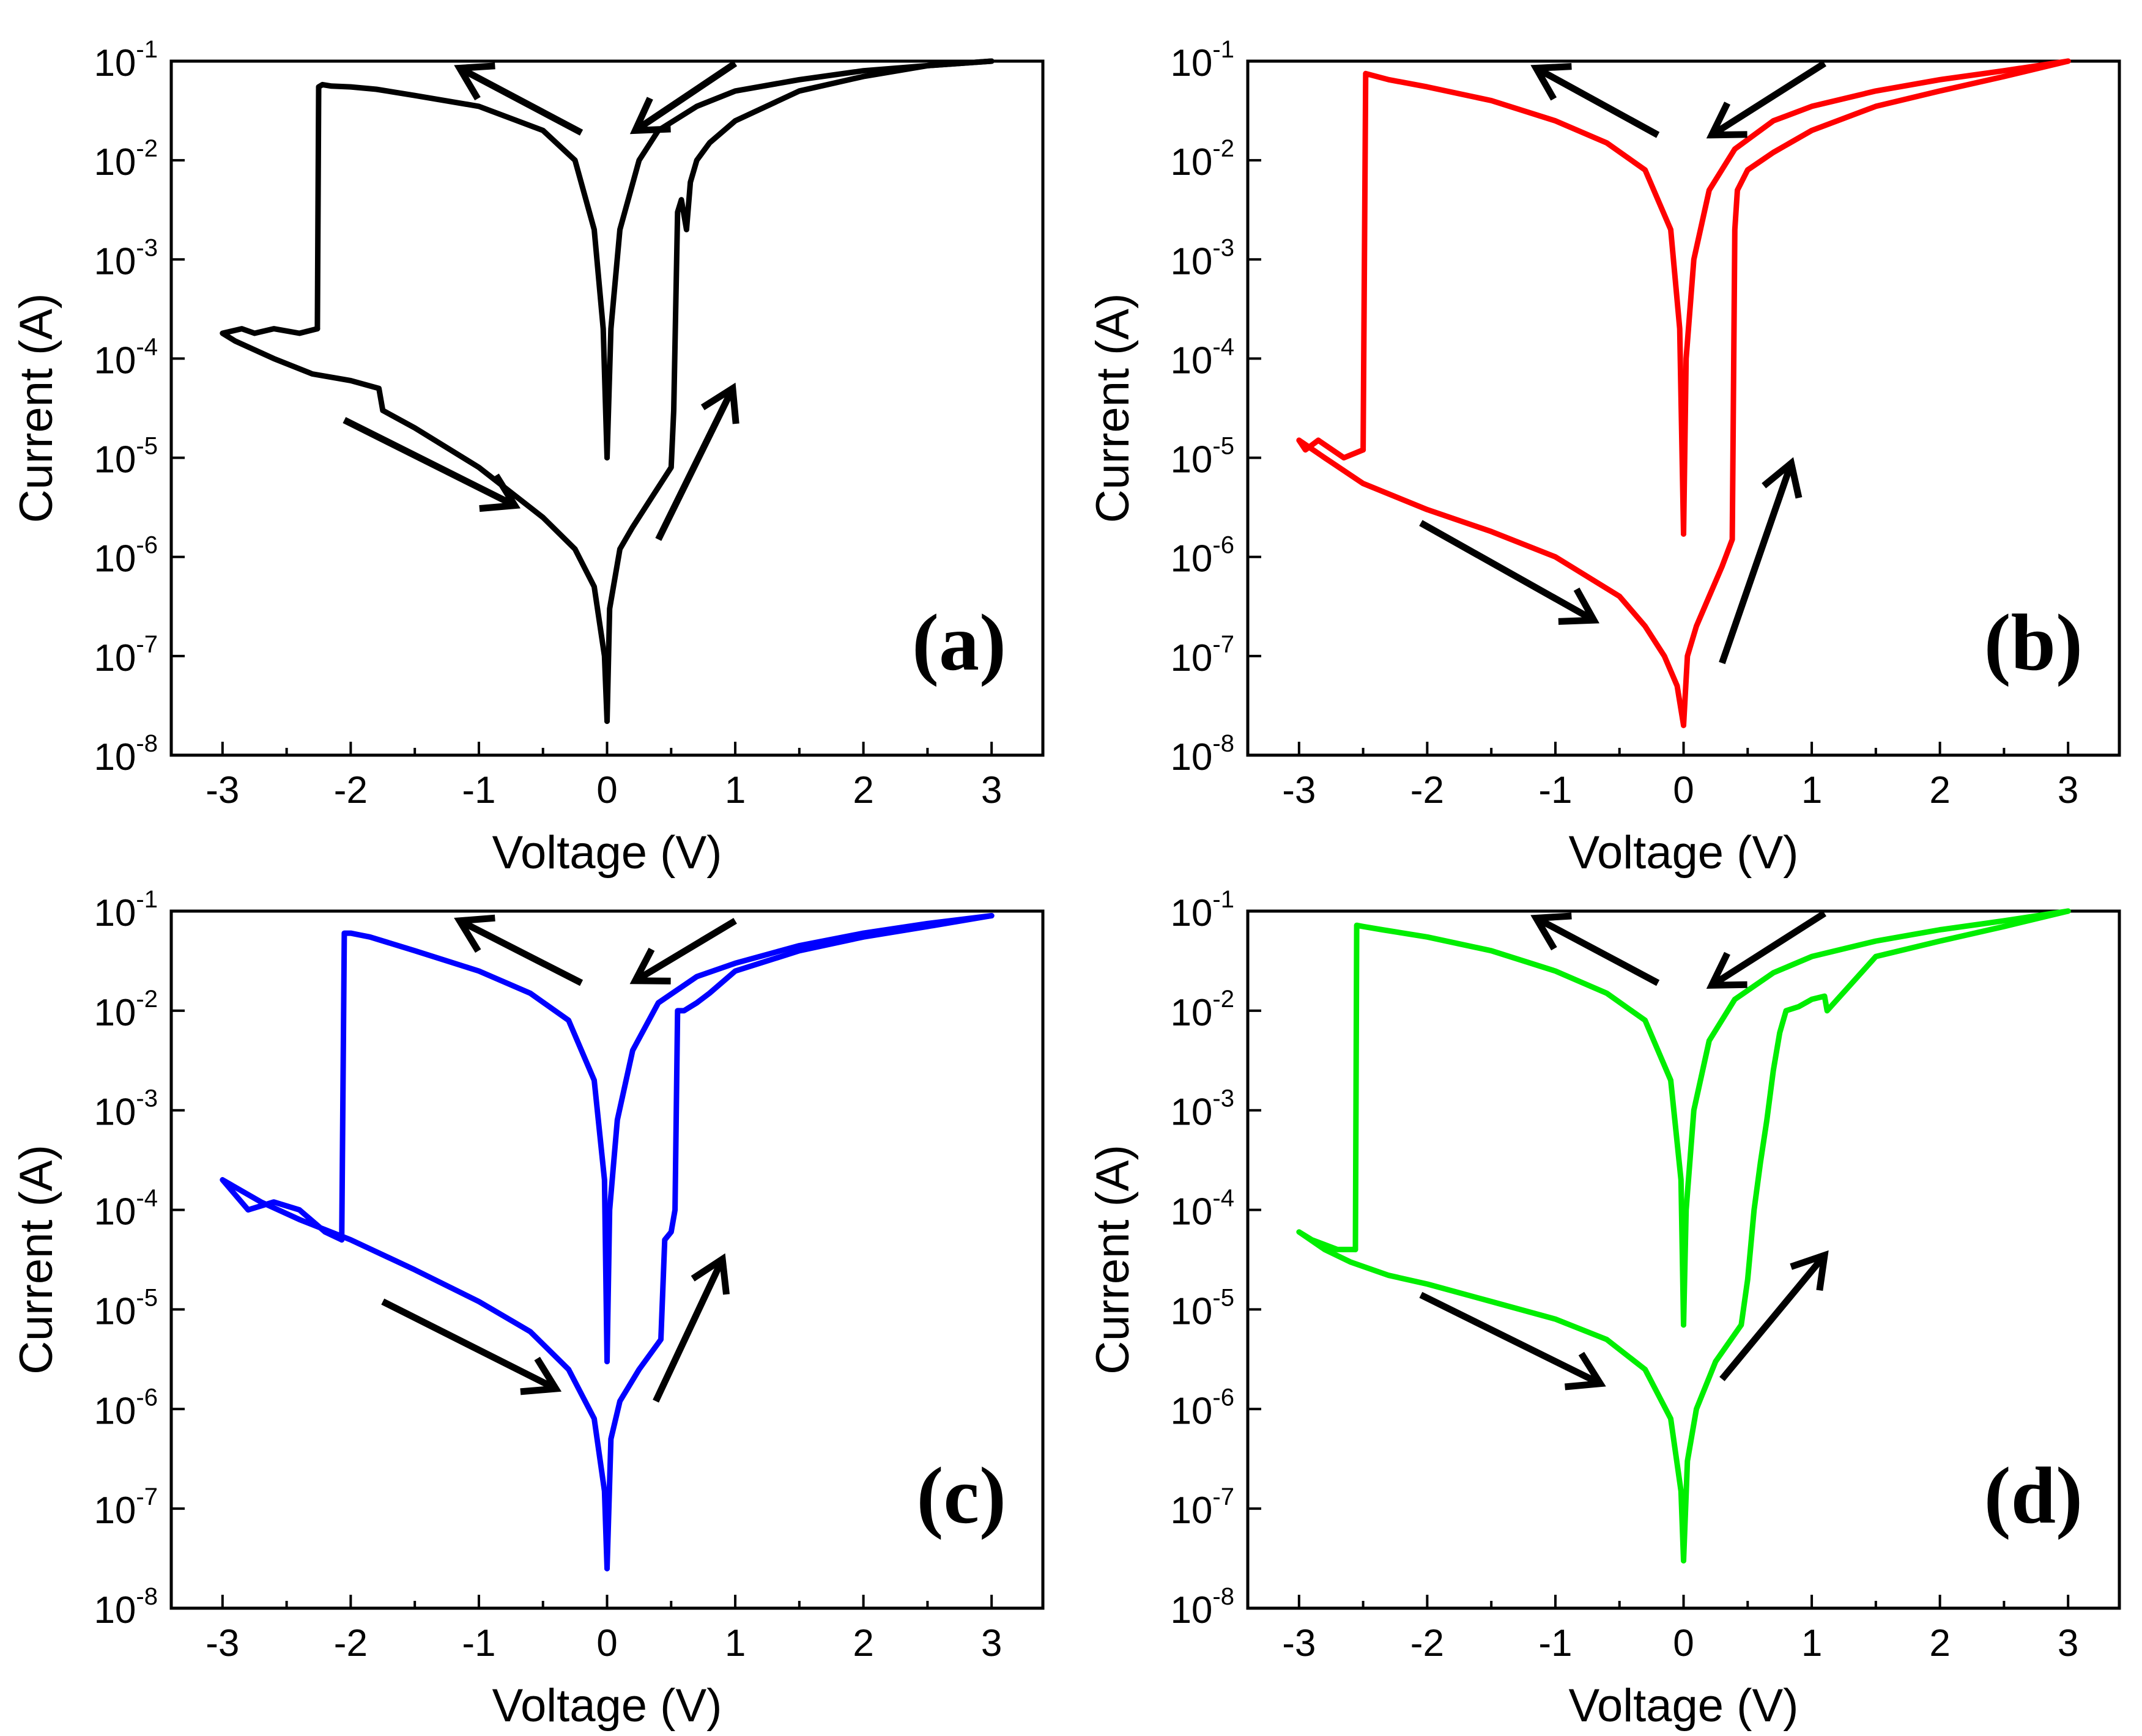 This screenshot has width=2142, height=1736. I want to click on panel-label: (d), so click(2033, 1495).